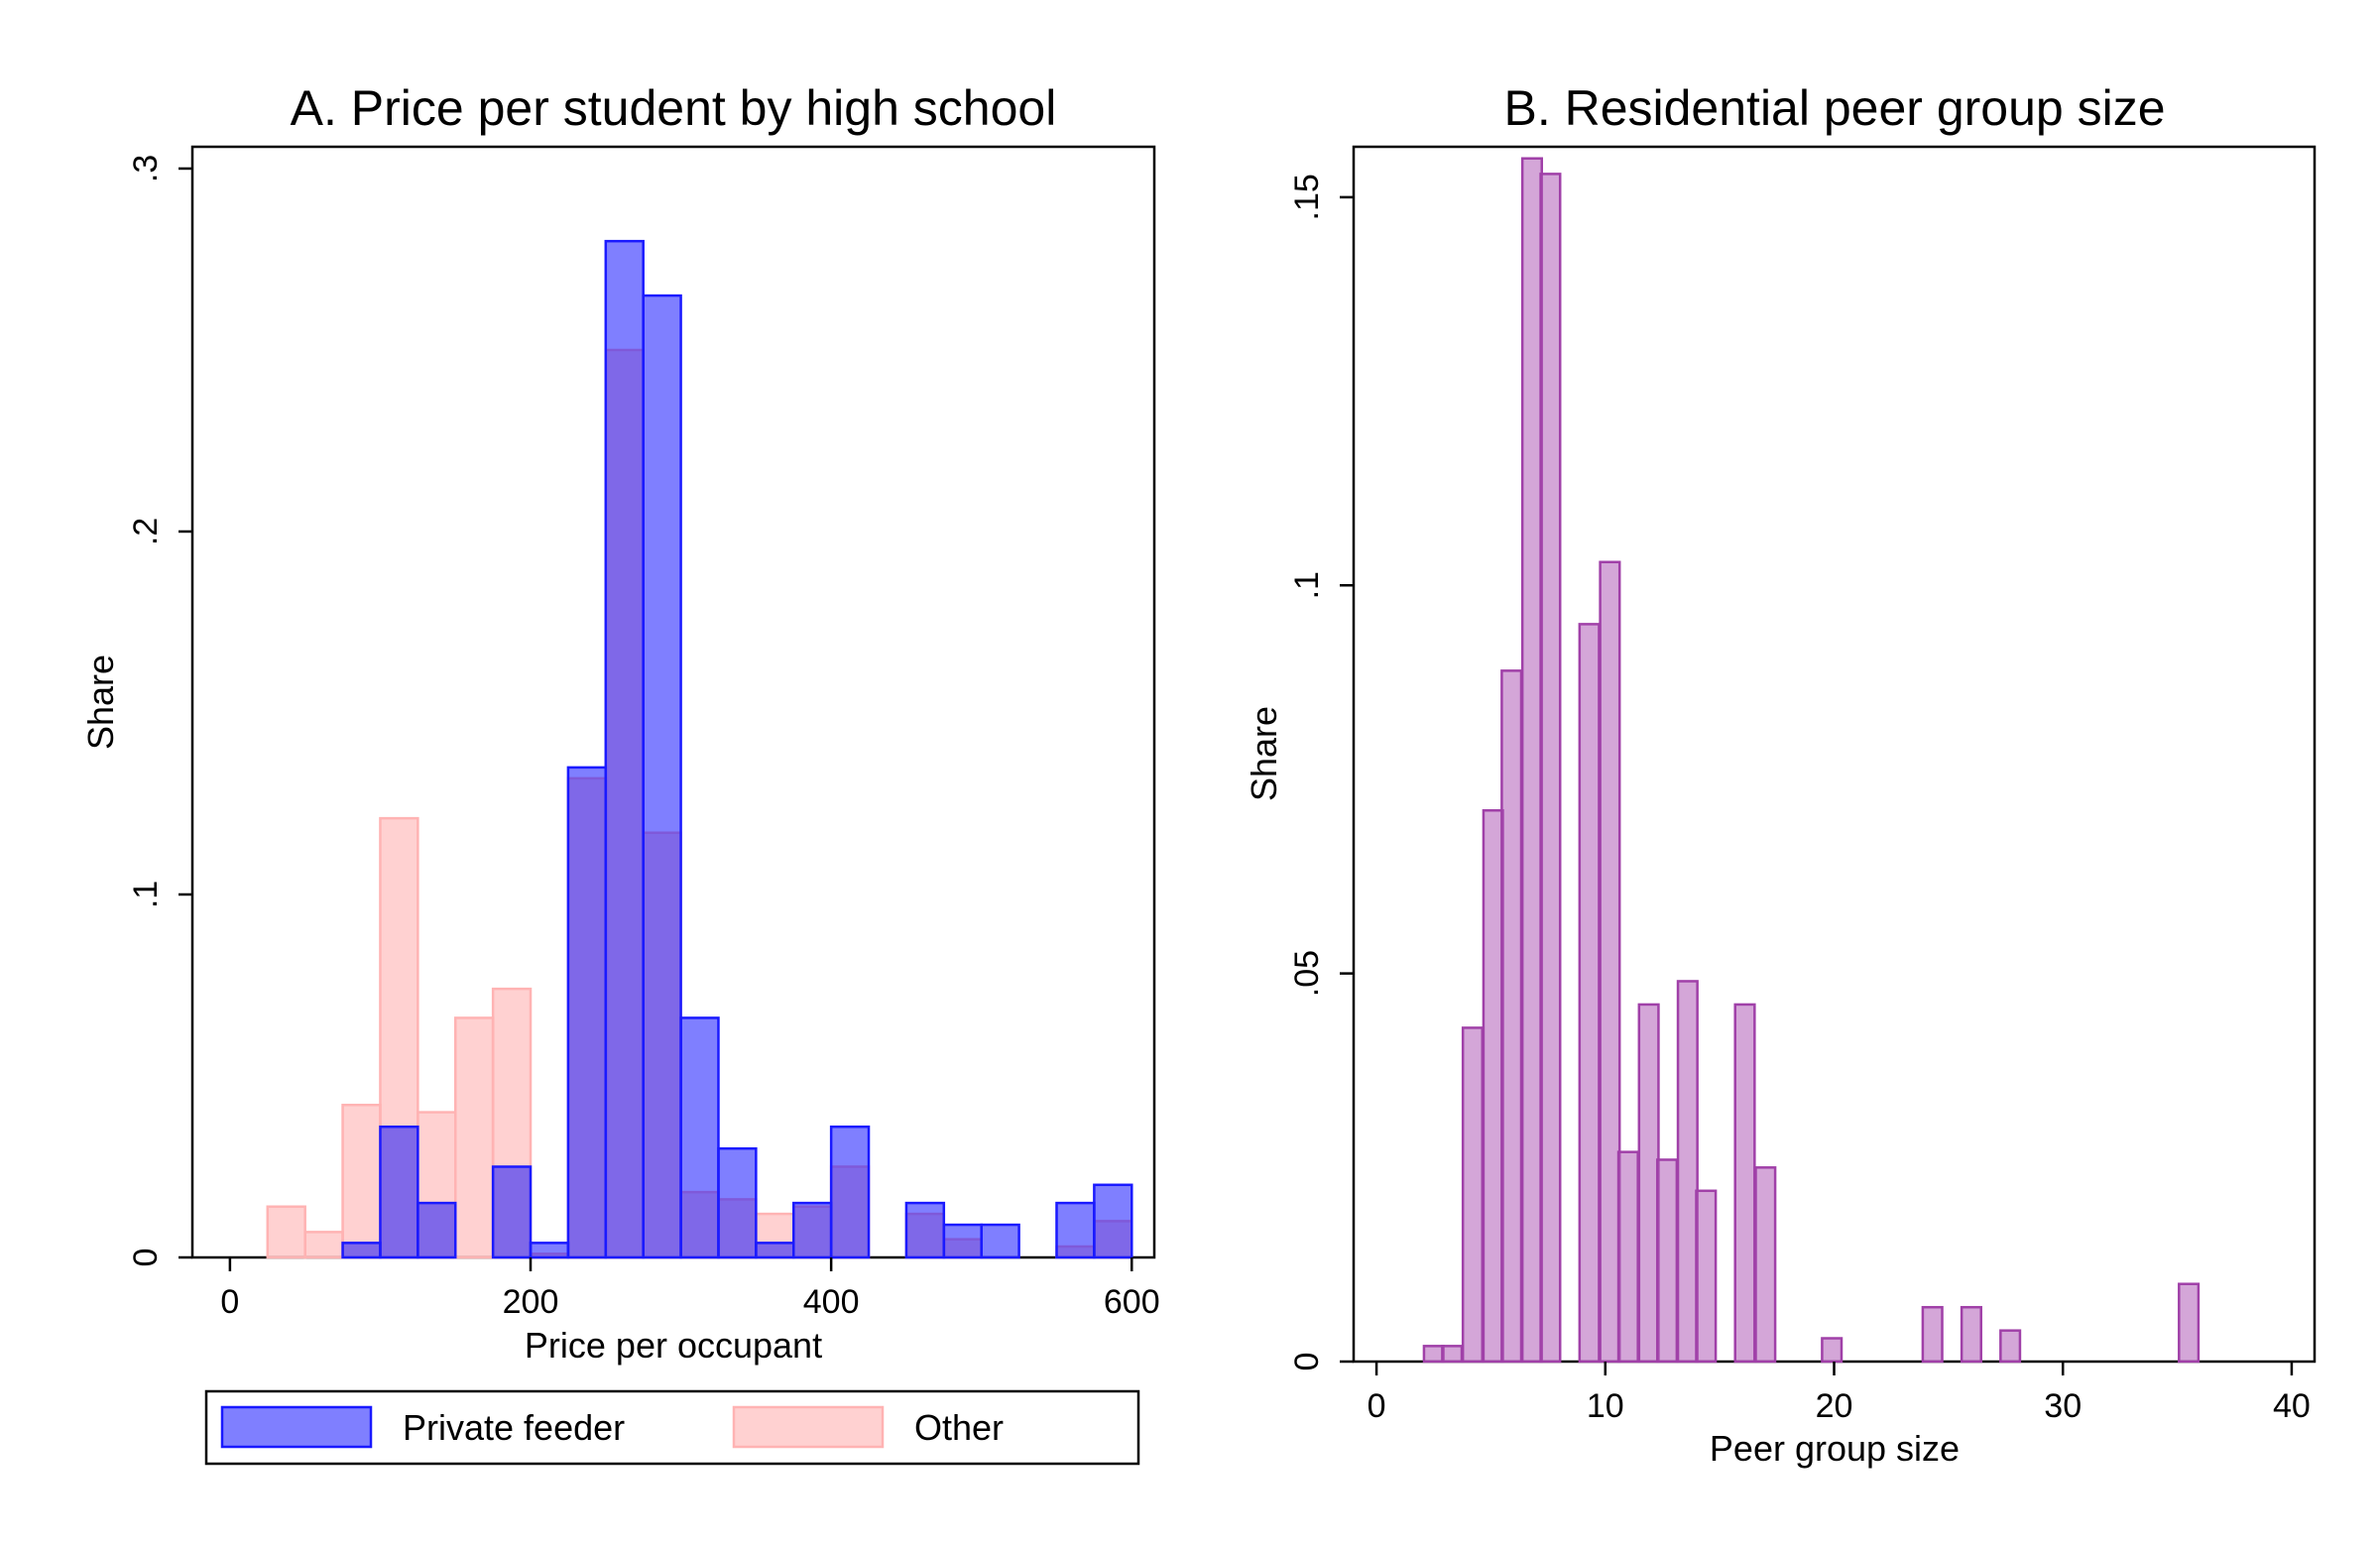 The image size is (2380, 1547). What do you see at coordinates (1264, 753) in the screenshot?
I see `panel-b-y-axis-title: Share` at bounding box center [1264, 753].